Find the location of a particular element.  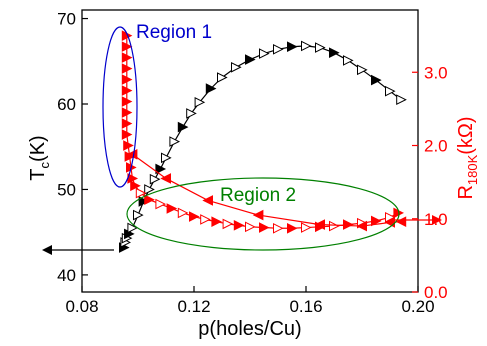

y-right-tick-label: 0.0 is located at coordinates (436, 292).